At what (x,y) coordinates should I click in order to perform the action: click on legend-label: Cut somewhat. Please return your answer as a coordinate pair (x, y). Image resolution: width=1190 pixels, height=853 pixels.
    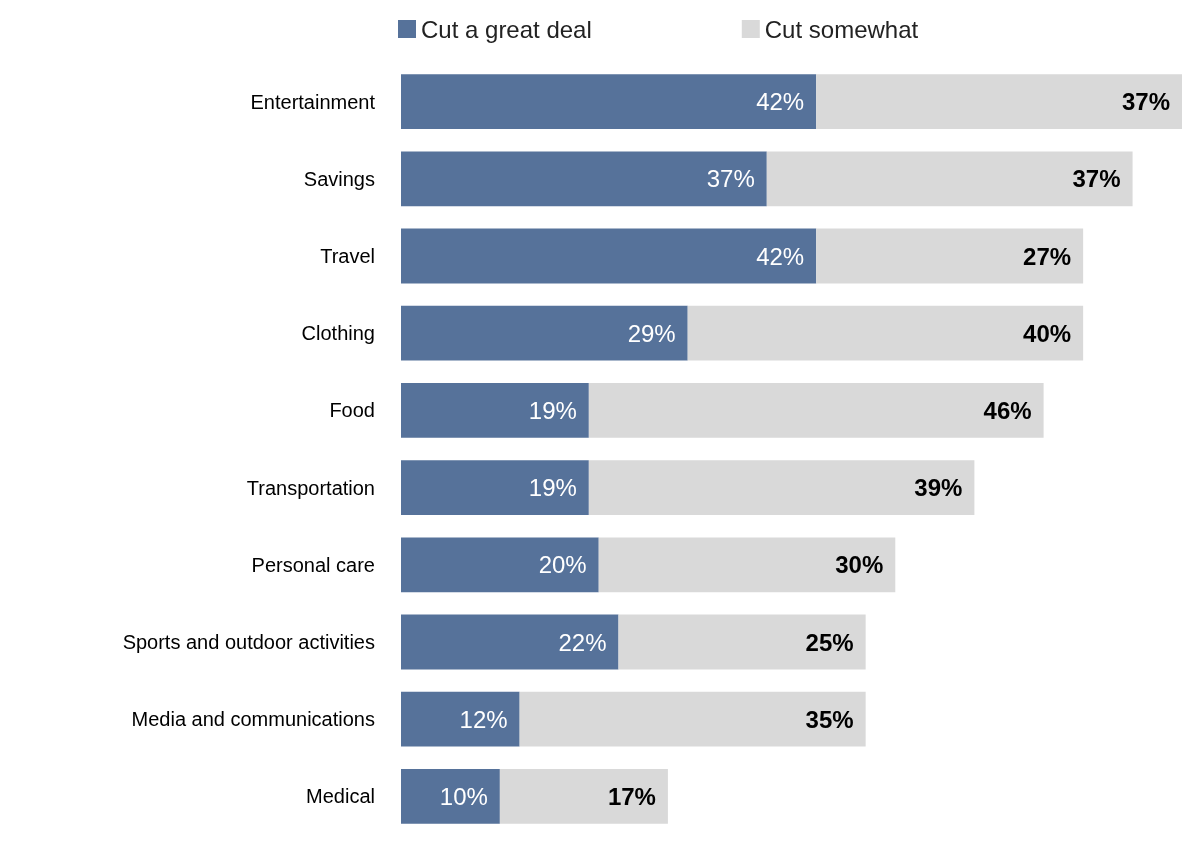
    Looking at the image, I should click on (841, 29).